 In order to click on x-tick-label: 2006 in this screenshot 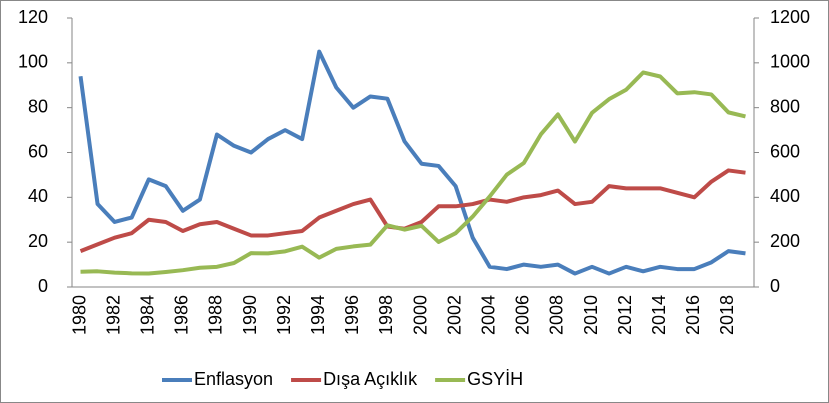, I will do `click(523, 315)`.